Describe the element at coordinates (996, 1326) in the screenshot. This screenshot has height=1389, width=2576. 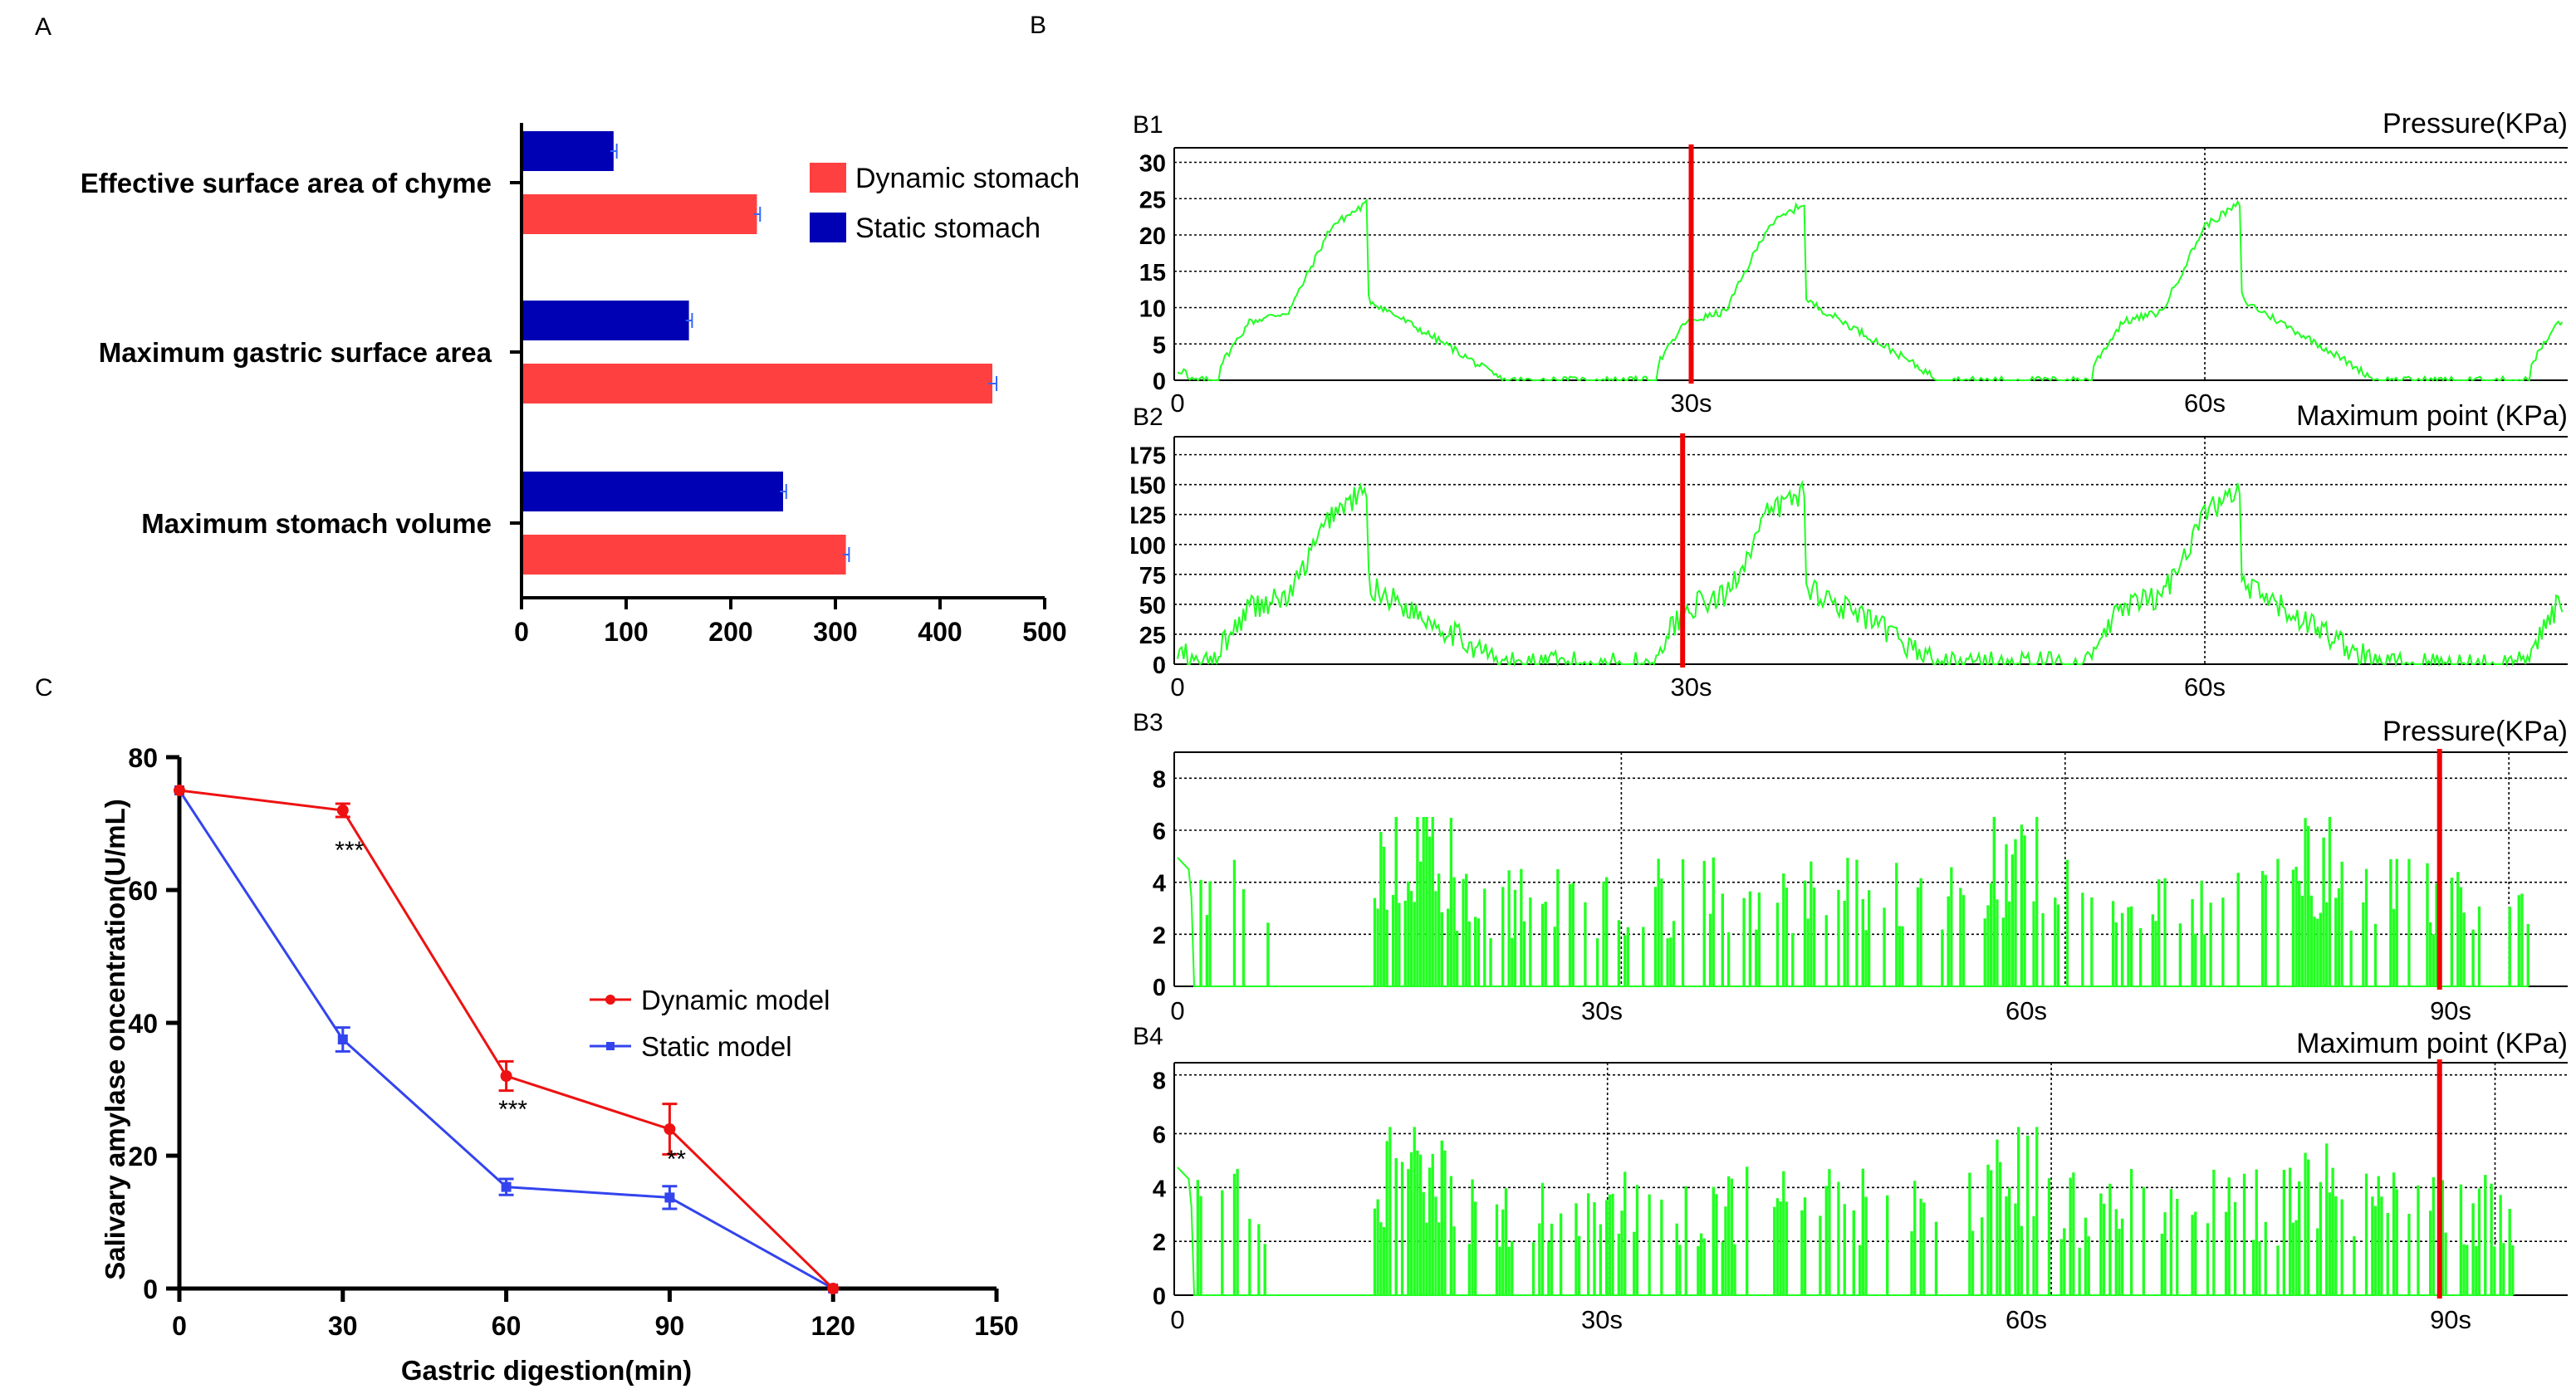
I see `x-tick-label: 150` at that location.